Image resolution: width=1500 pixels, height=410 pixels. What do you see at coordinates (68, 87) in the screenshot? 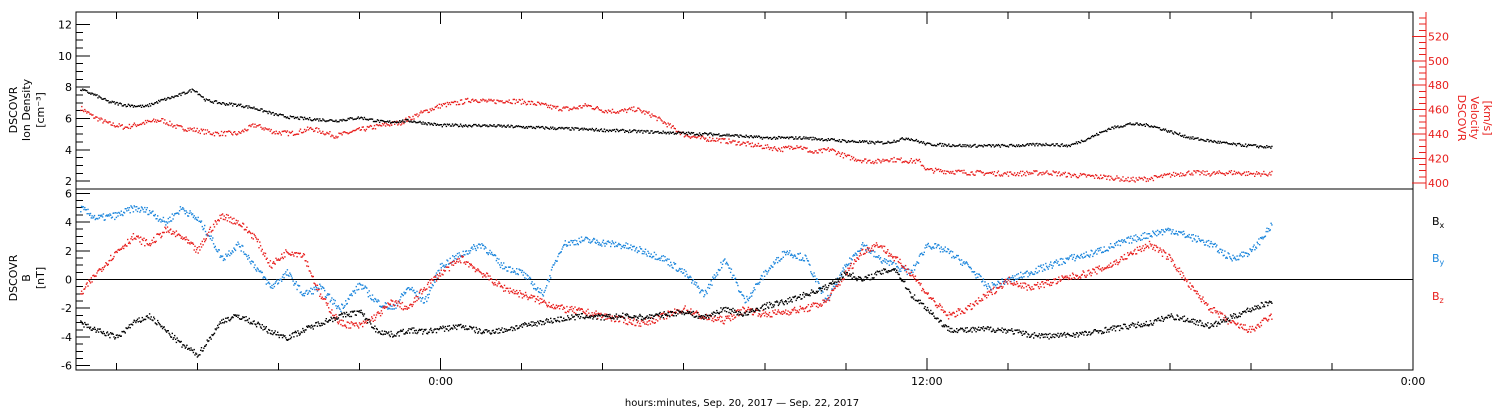
I see `density-tick-label: 8` at bounding box center [68, 87].